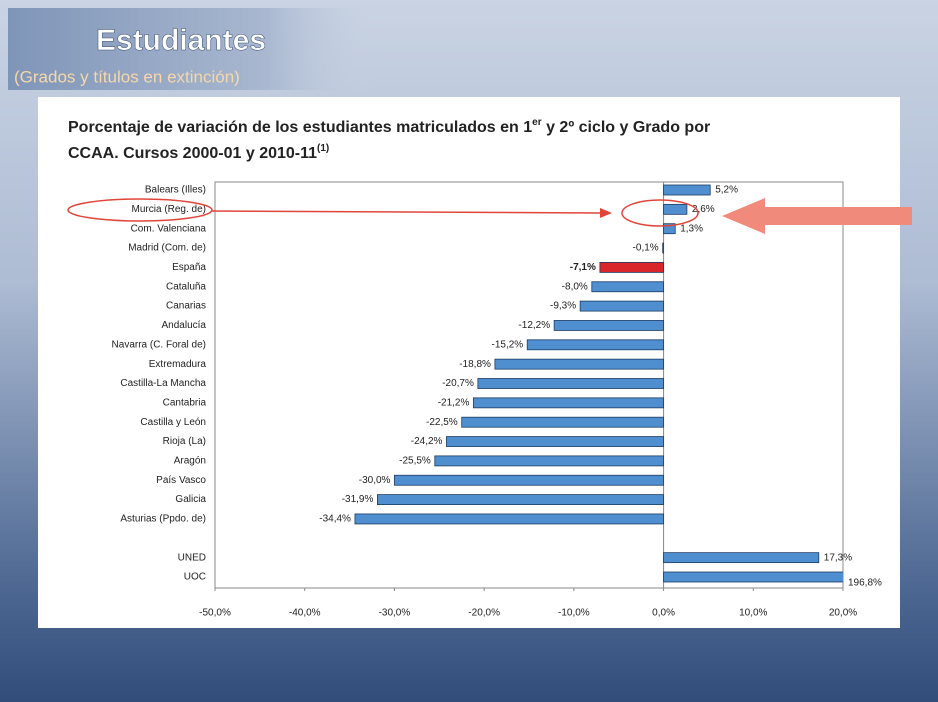  What do you see at coordinates (442, 422) in the screenshot?
I see `data-label: -22,5%` at bounding box center [442, 422].